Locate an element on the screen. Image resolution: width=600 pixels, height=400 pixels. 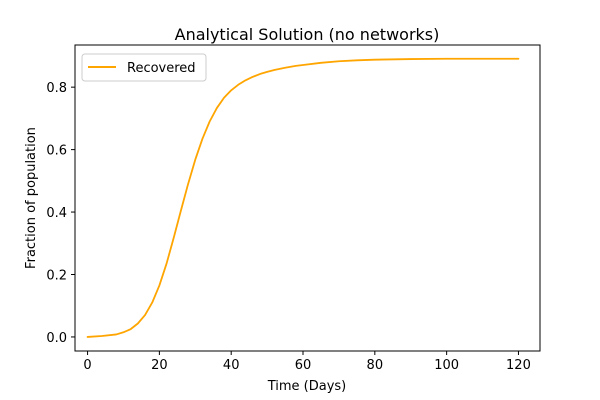
x-tick-label: 0 is located at coordinates (87, 365).